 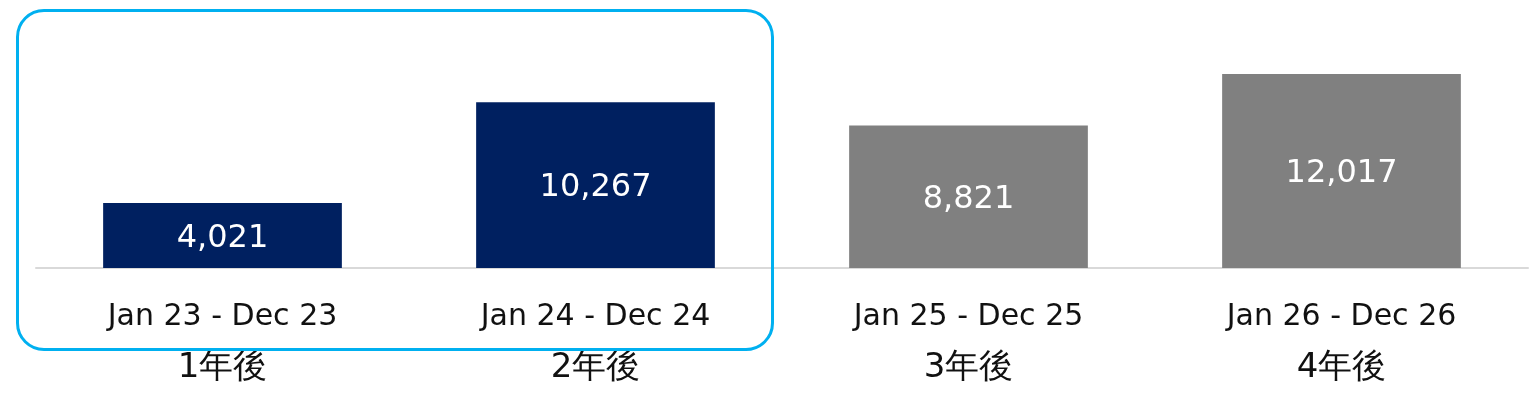 I want to click on data-label: 8,821, so click(x=968, y=196).